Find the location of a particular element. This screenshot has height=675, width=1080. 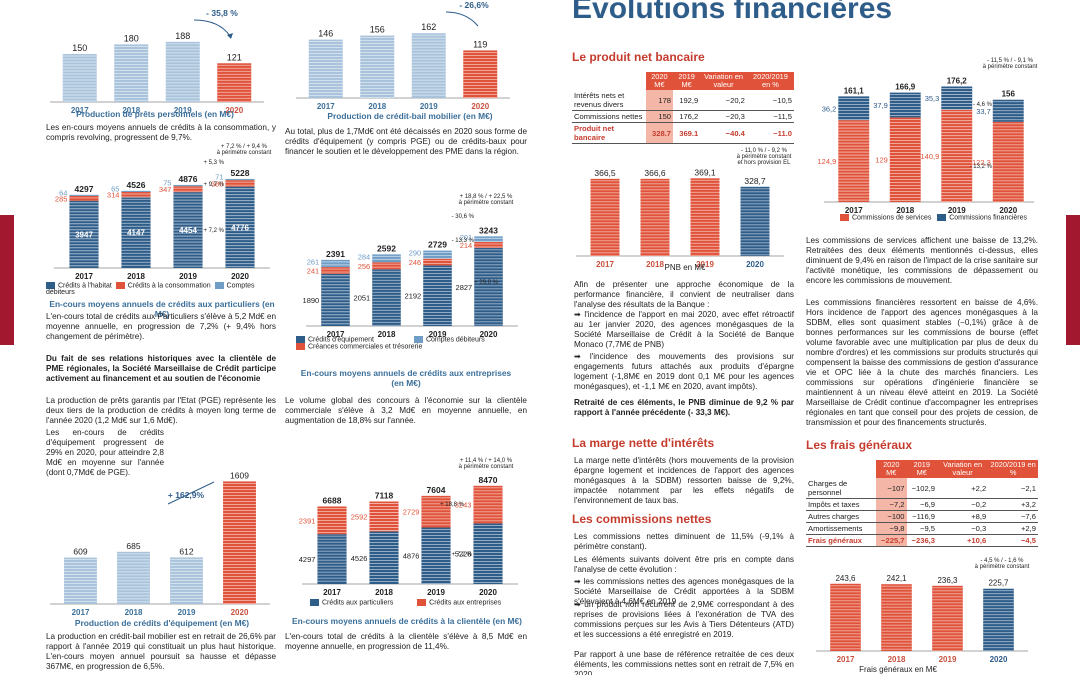

segment-label: 129 is located at coordinates (881, 160).